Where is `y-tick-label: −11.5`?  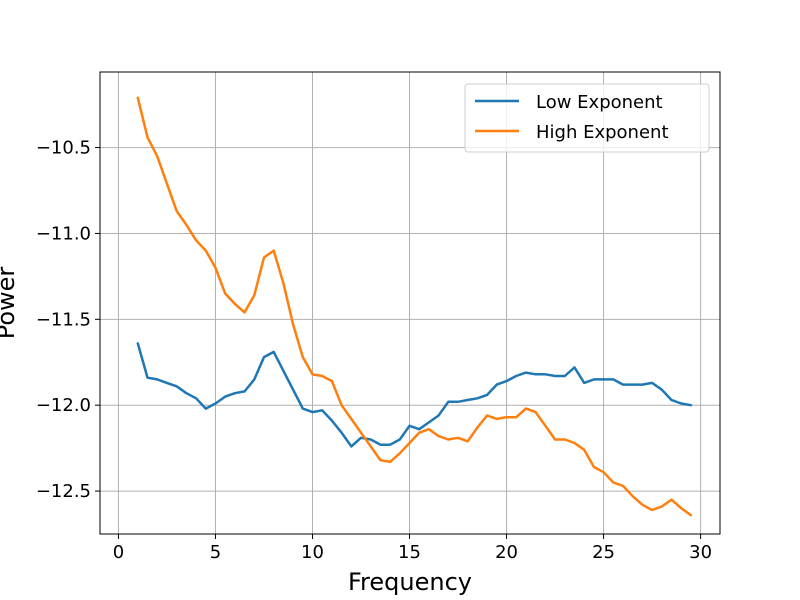
y-tick-label: −11.5 is located at coordinates (63, 319).